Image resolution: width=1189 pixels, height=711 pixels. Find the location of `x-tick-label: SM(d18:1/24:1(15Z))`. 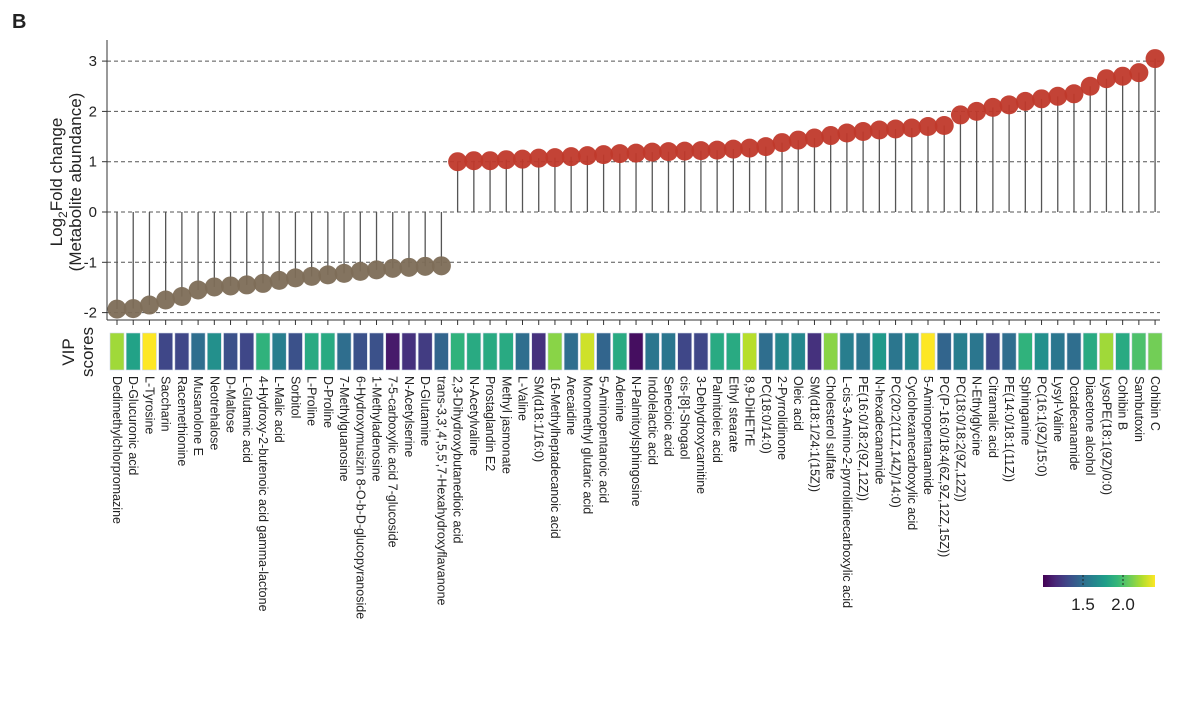

x-tick-label: SM(d18:1/24:1(15Z)) is located at coordinates (814, 434).